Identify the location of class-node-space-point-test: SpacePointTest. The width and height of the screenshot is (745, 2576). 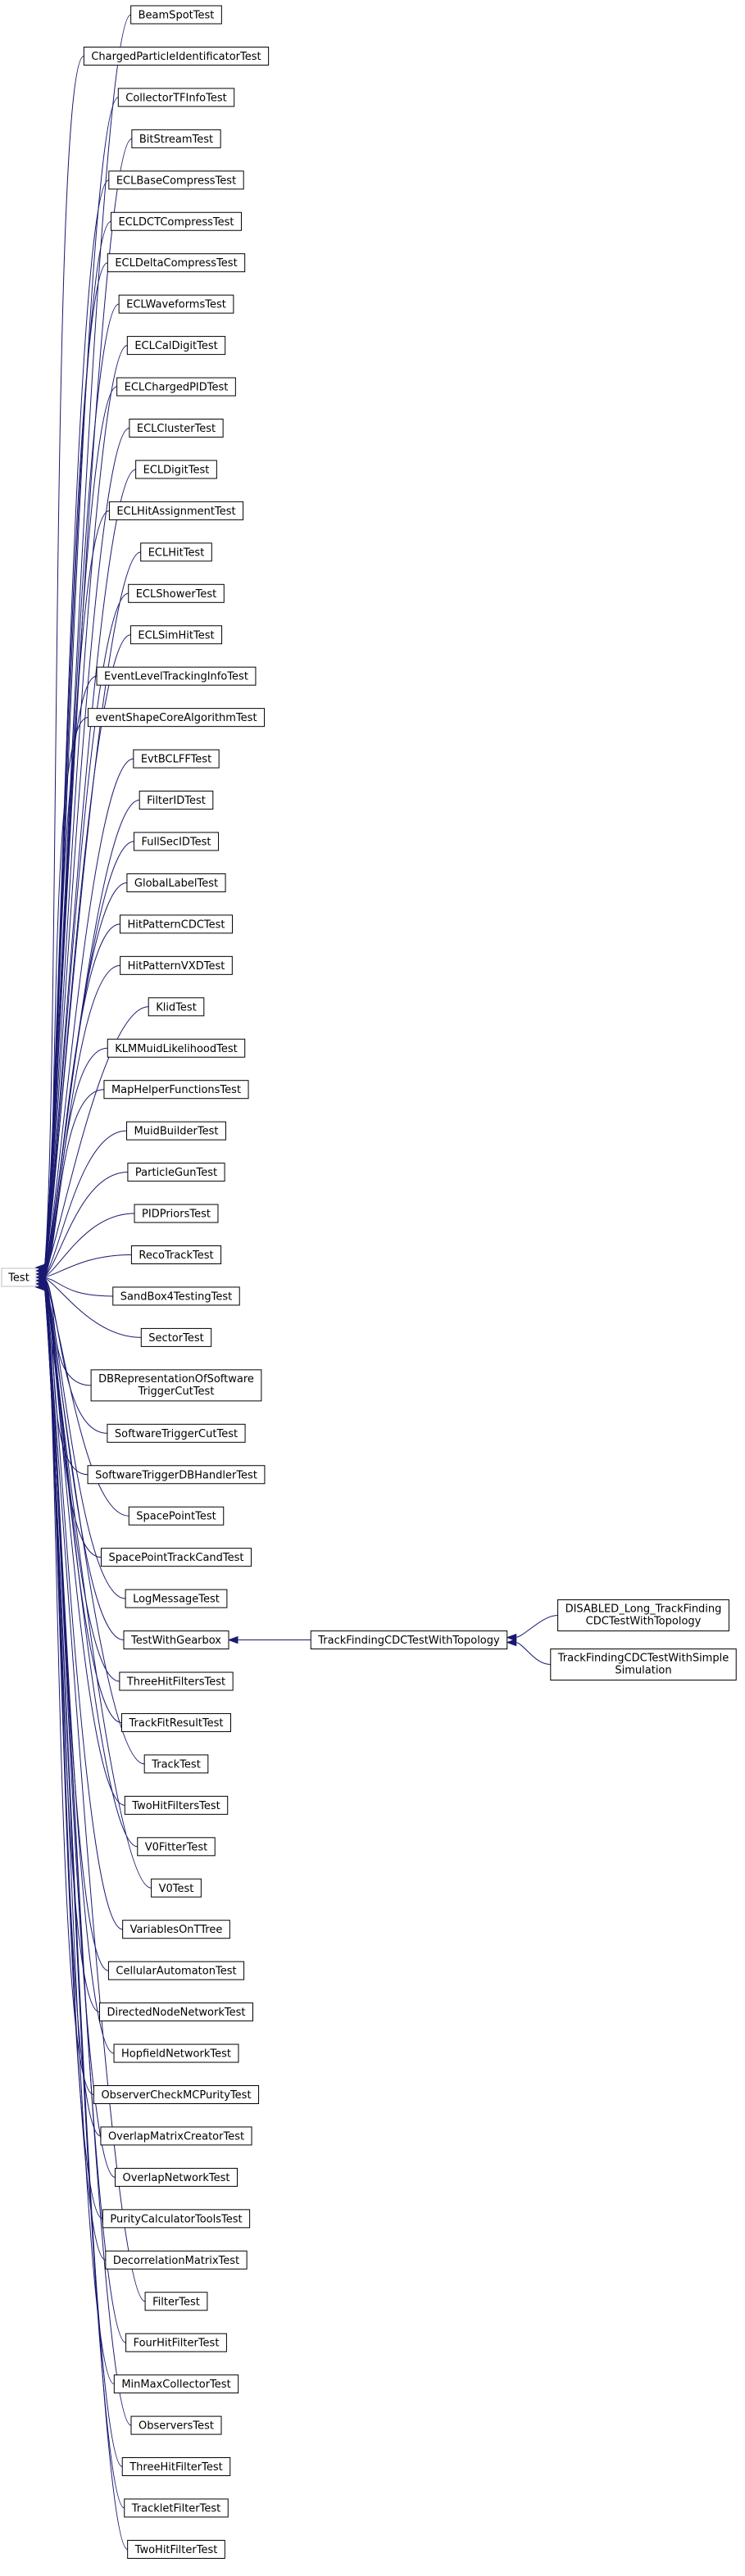
(176, 1516).